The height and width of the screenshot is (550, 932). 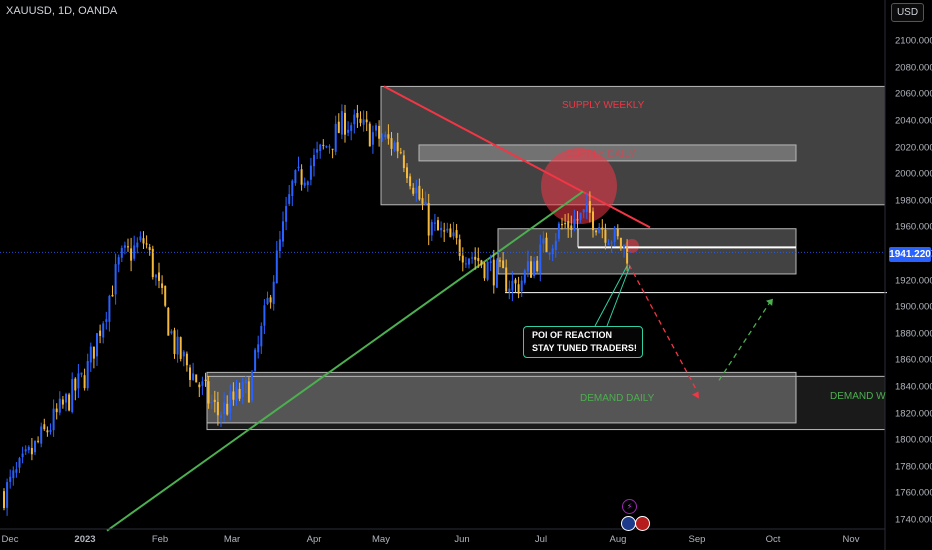 I want to click on projection-up-arrow, so click(x=769, y=302).